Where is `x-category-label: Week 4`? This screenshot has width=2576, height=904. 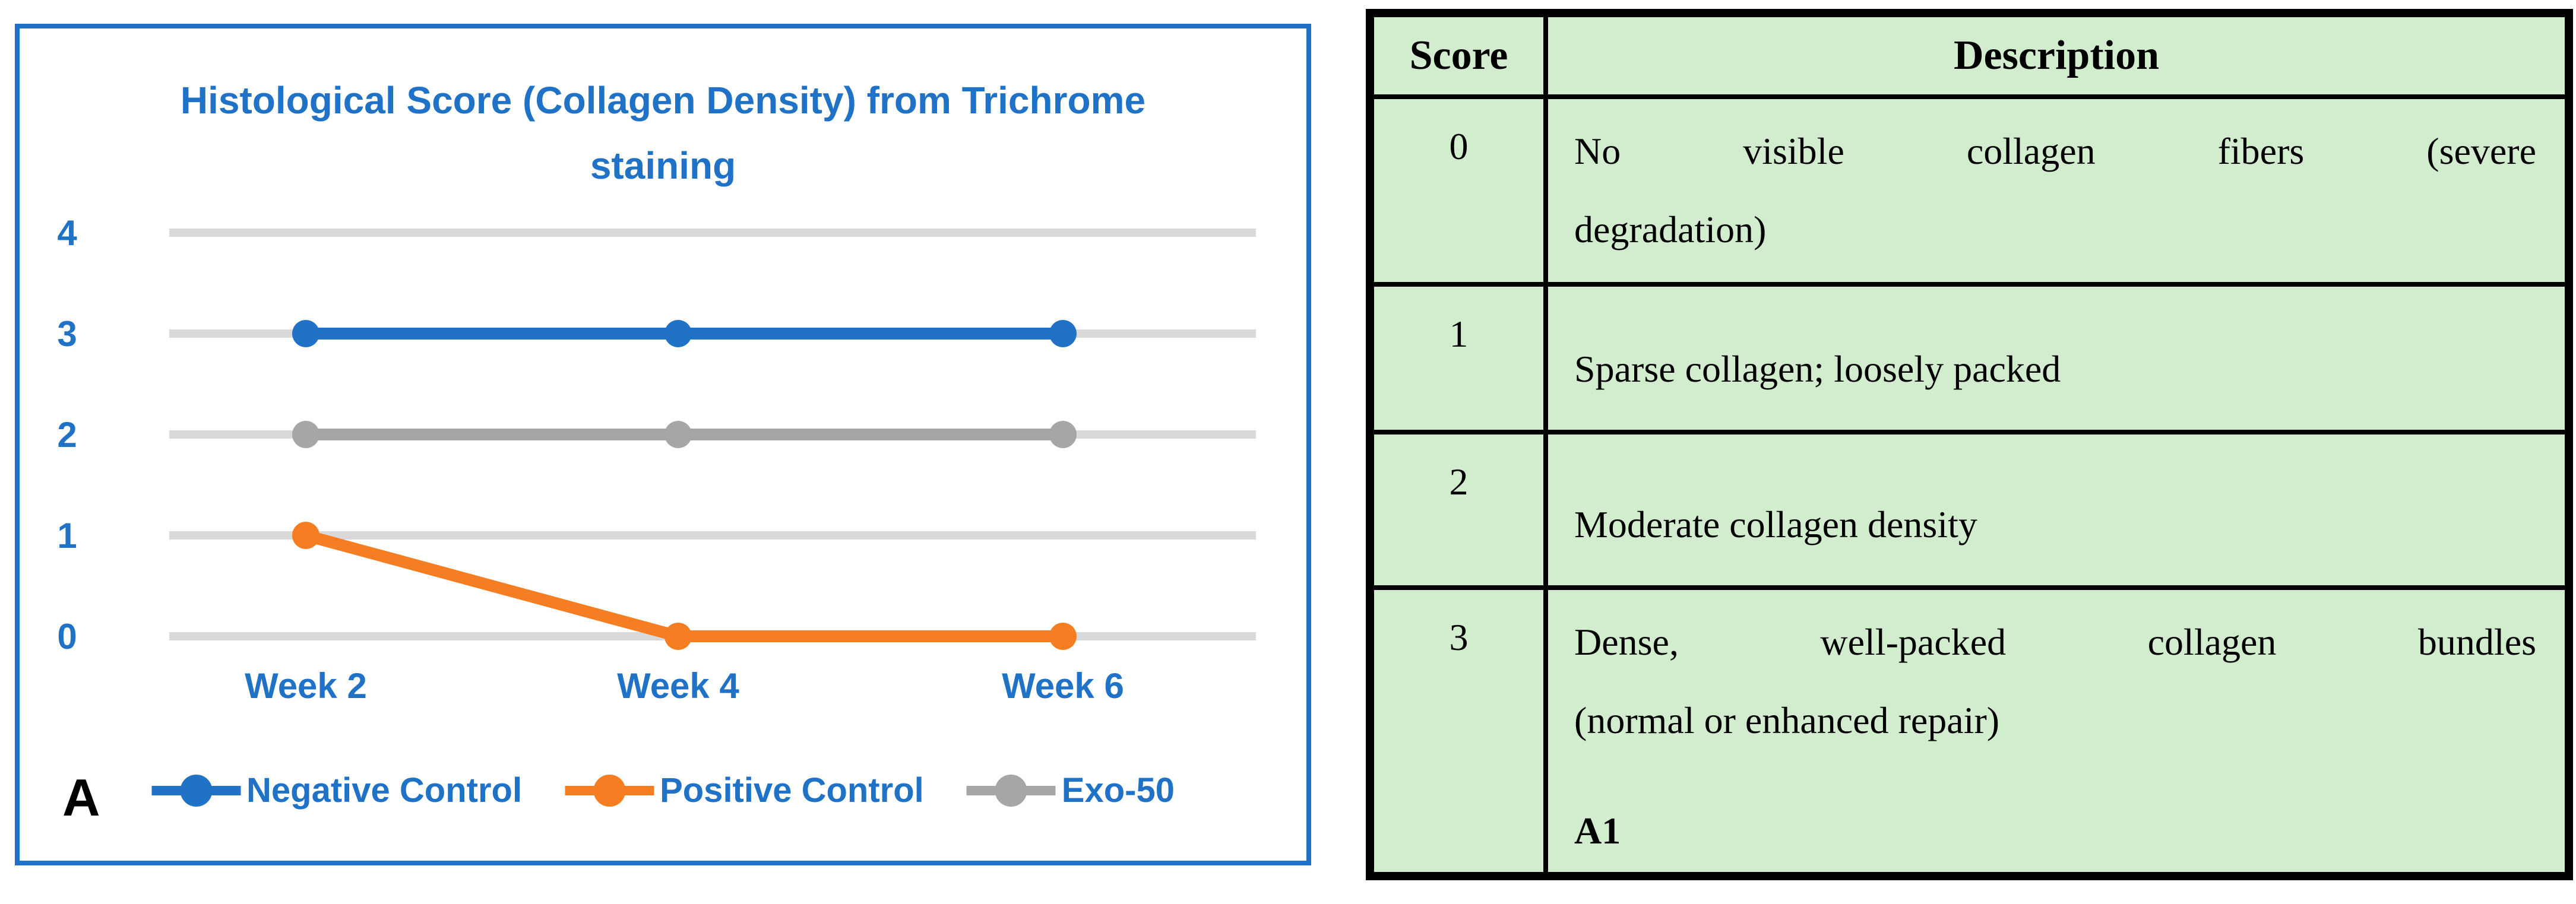
x-category-label: Week 4 is located at coordinates (678, 686).